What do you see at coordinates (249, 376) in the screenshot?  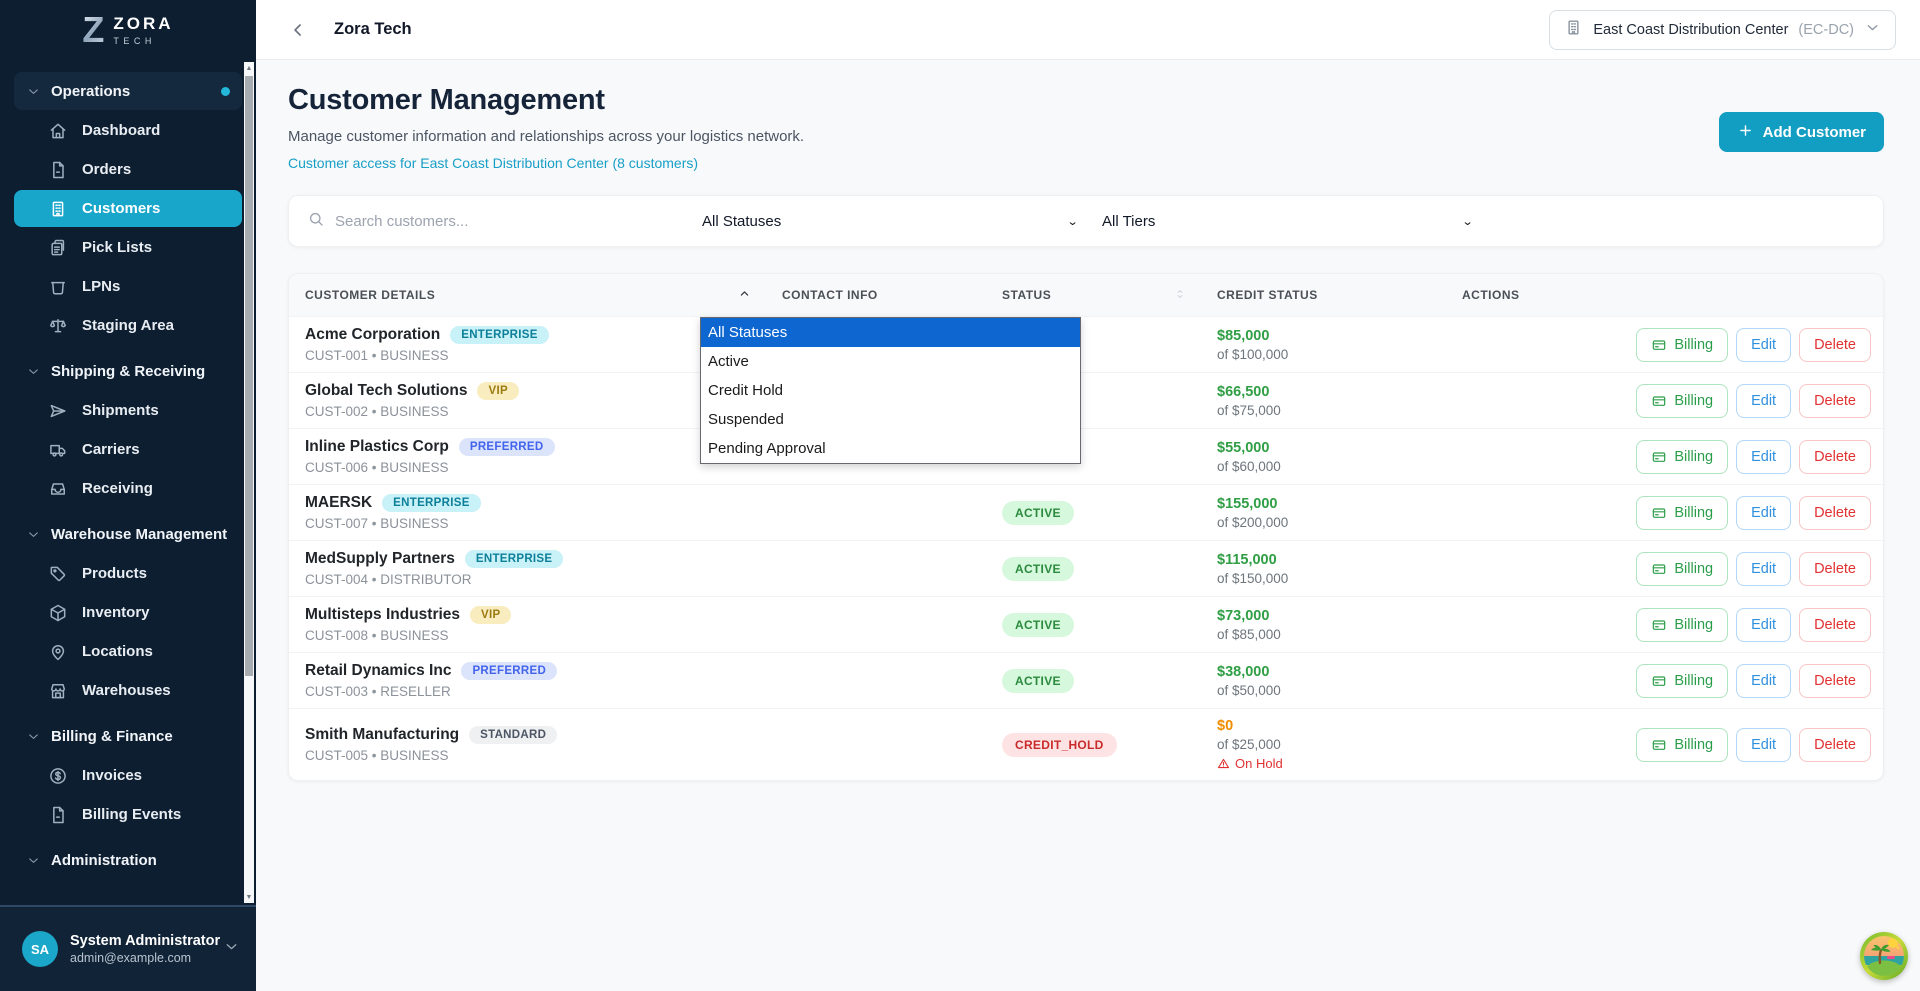 I see `scrollbar-thumb` at bounding box center [249, 376].